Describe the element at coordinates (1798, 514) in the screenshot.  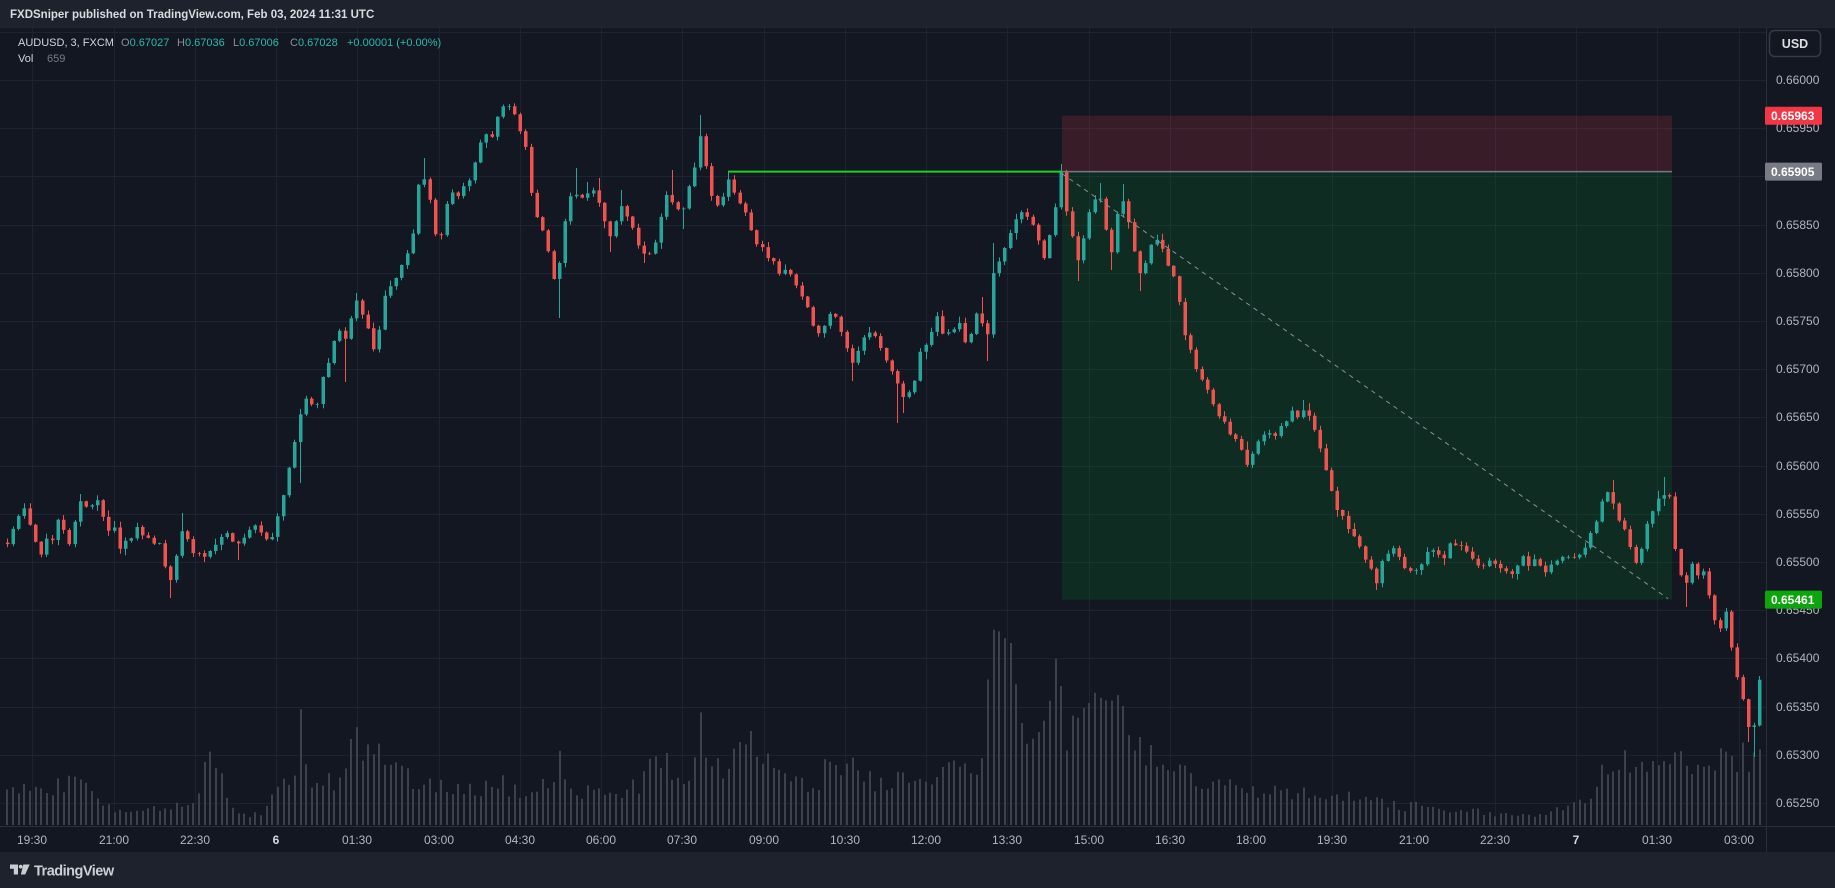
I see `svg-text: 0.65550` at that location.